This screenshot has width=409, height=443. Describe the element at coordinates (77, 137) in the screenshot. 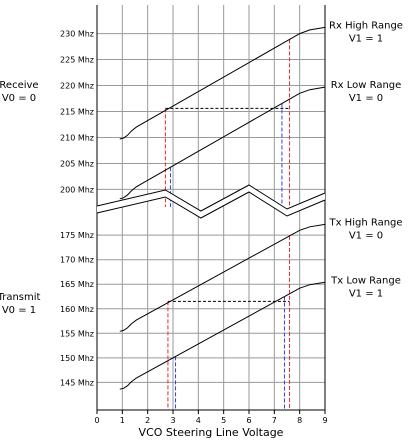

I see `receive-y-tick-label: 210 Mhz` at that location.